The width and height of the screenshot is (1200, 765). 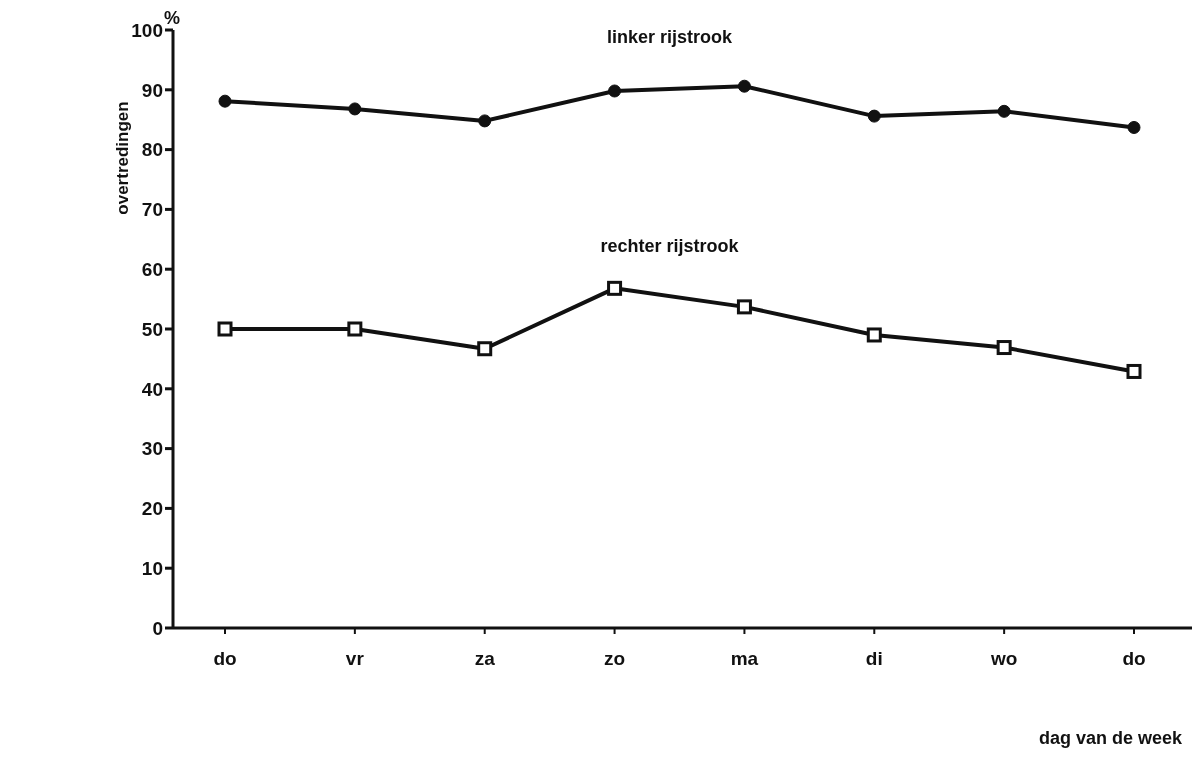 What do you see at coordinates (157, 628) in the screenshot?
I see `y-tick-label: 0` at bounding box center [157, 628].